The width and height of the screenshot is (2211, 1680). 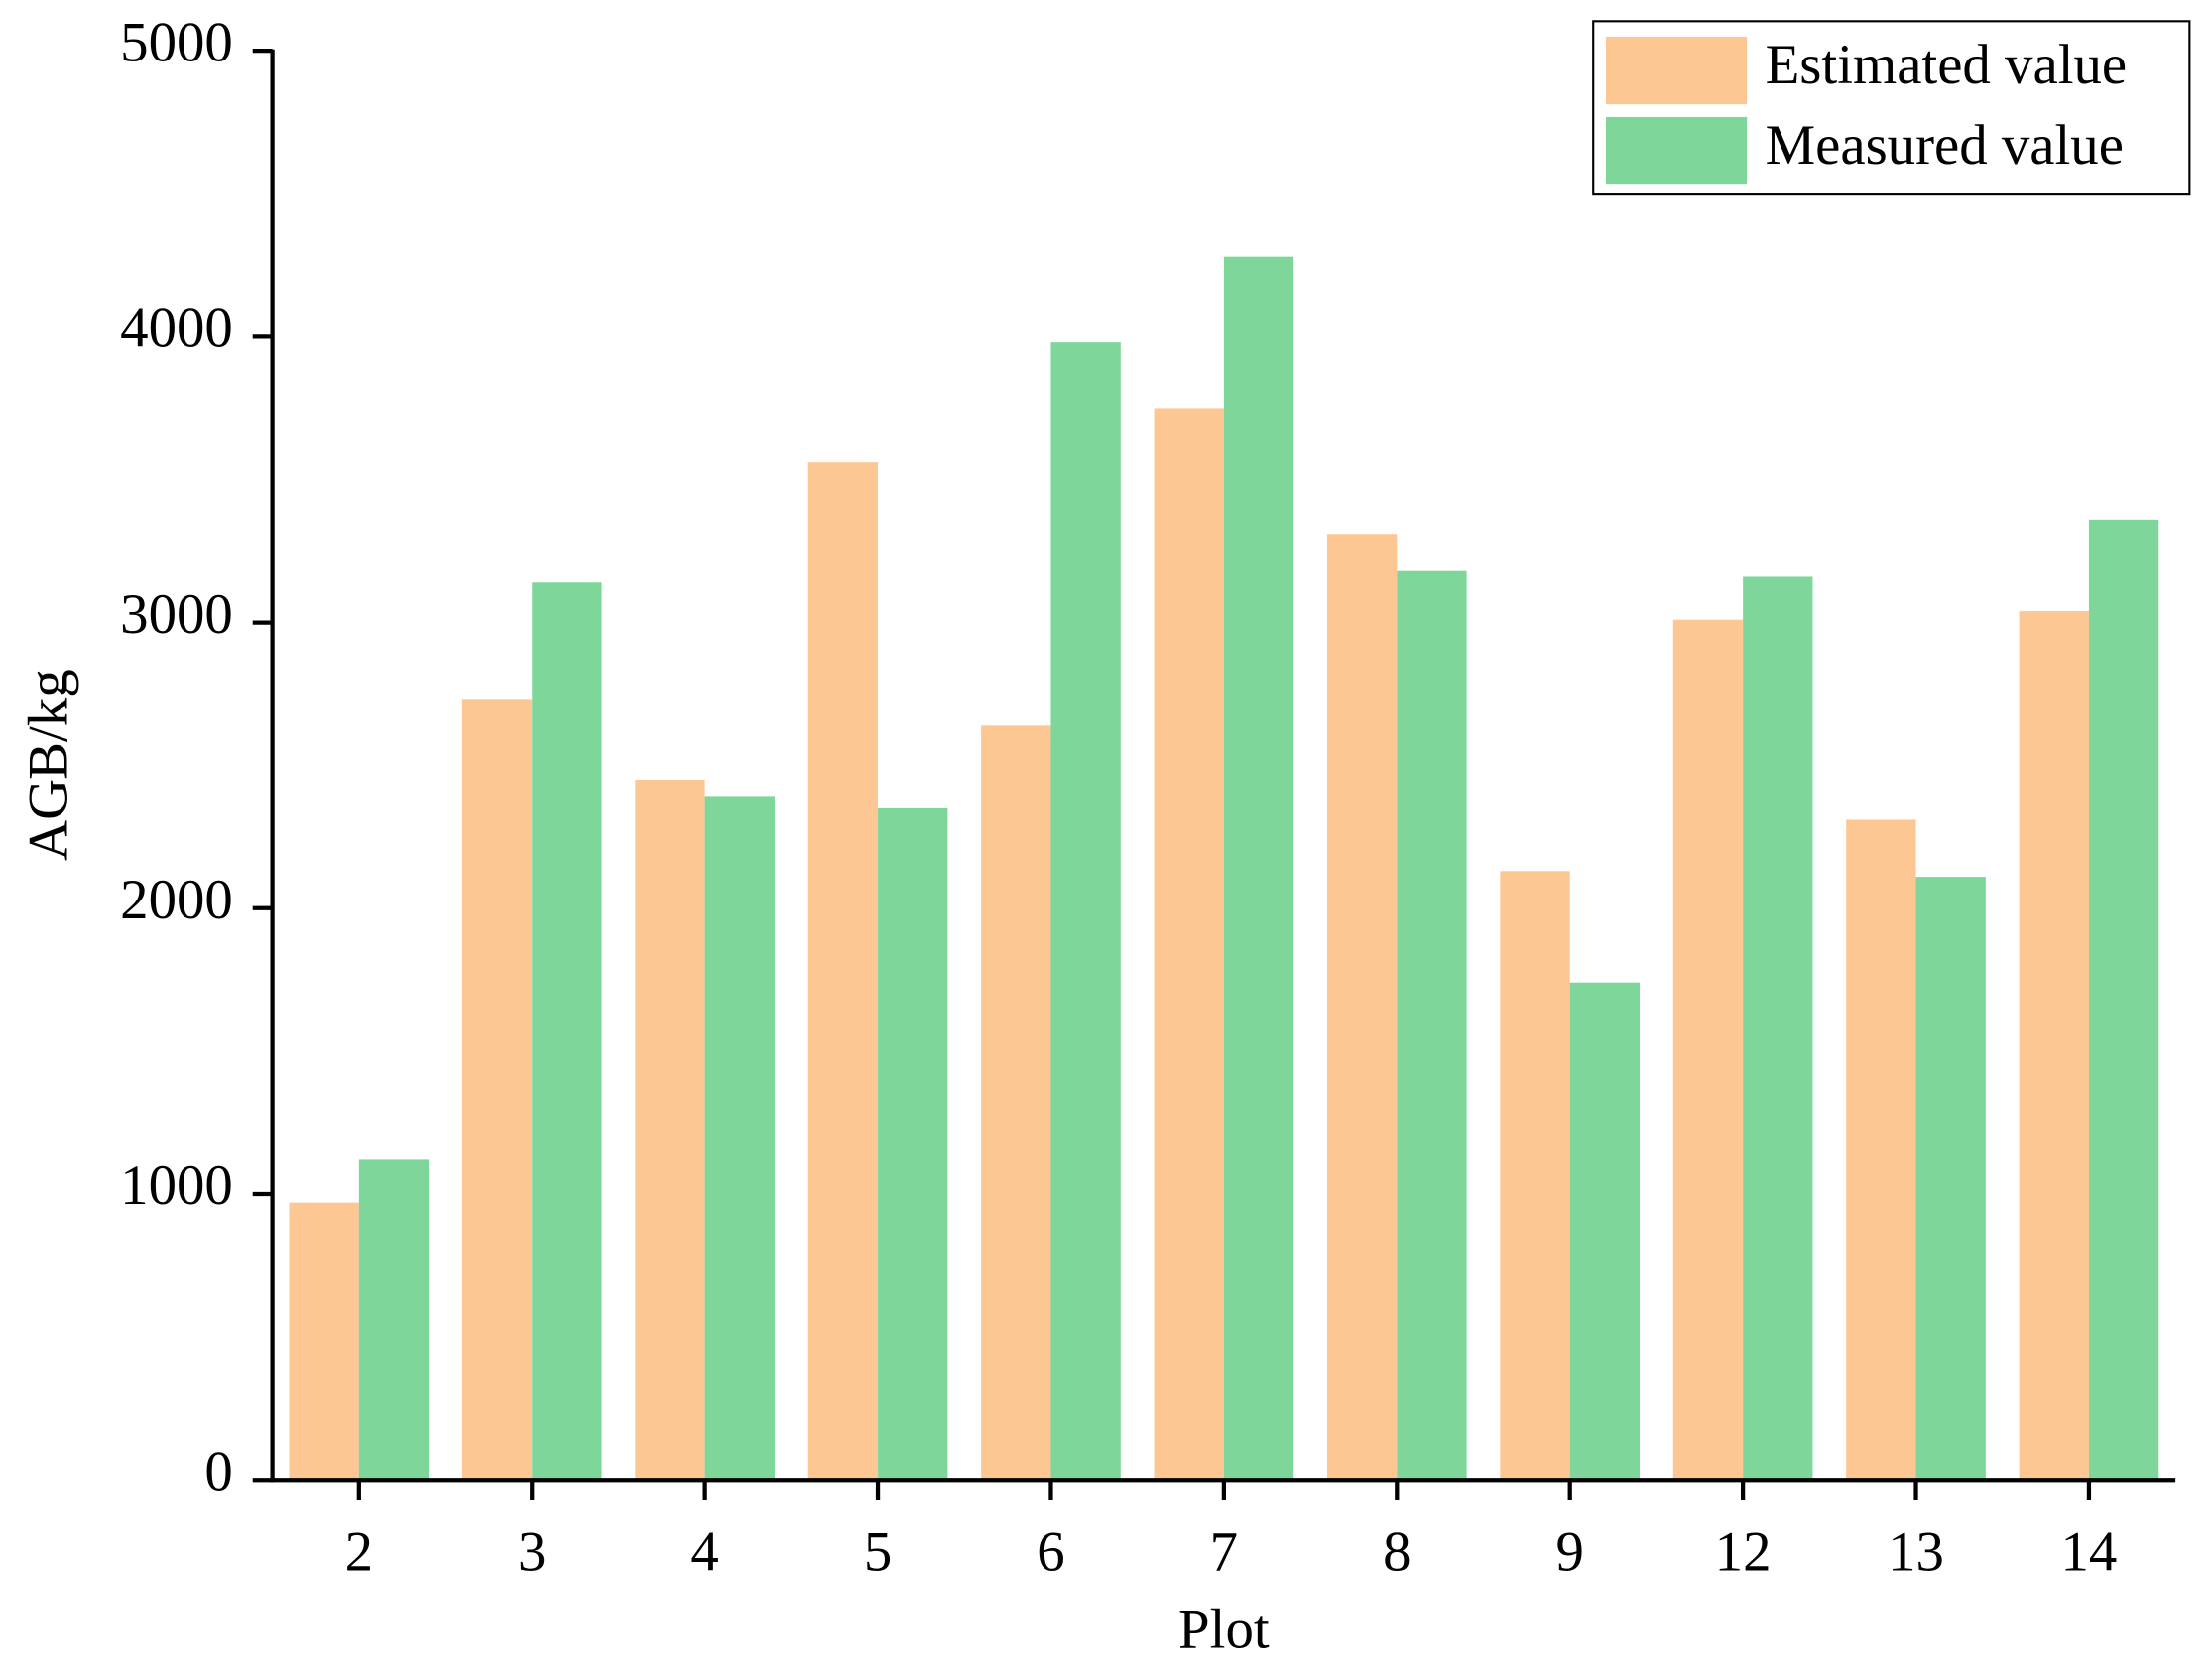 What do you see at coordinates (48, 765) in the screenshot?
I see `y-axis-title: AGB/kg` at bounding box center [48, 765].